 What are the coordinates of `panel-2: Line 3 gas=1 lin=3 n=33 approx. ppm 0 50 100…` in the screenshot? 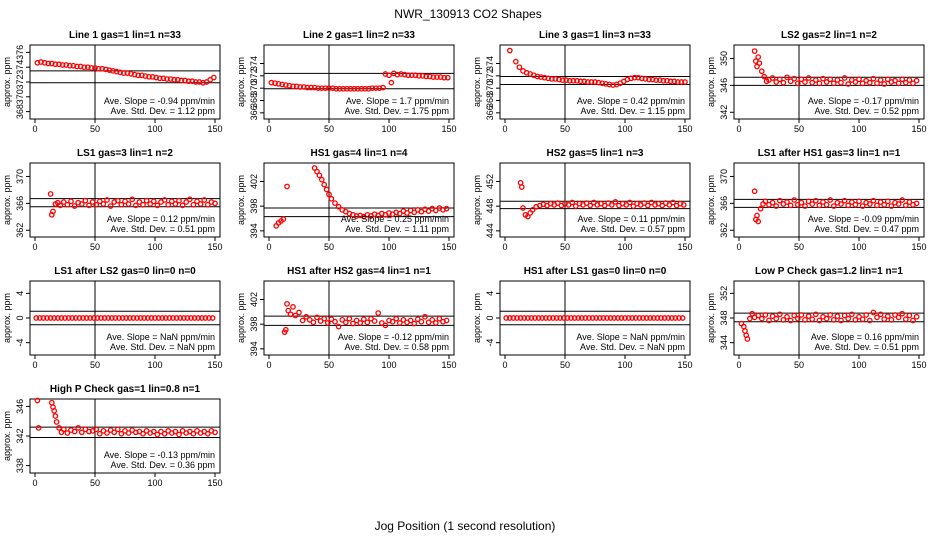 It's located at (582, 82).